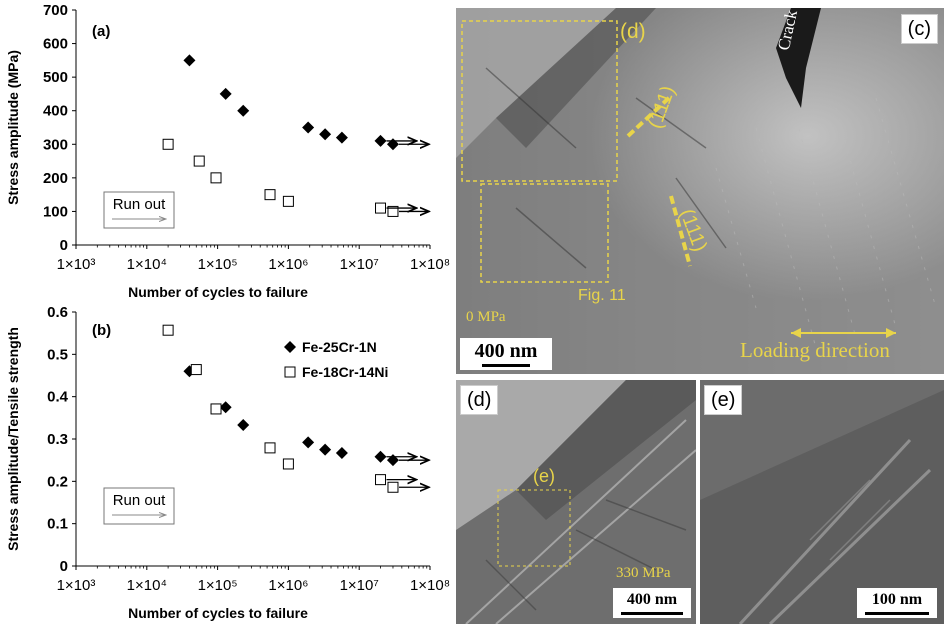  Describe the element at coordinates (101, 31) in the screenshot. I see `panel-label: (a)` at that location.